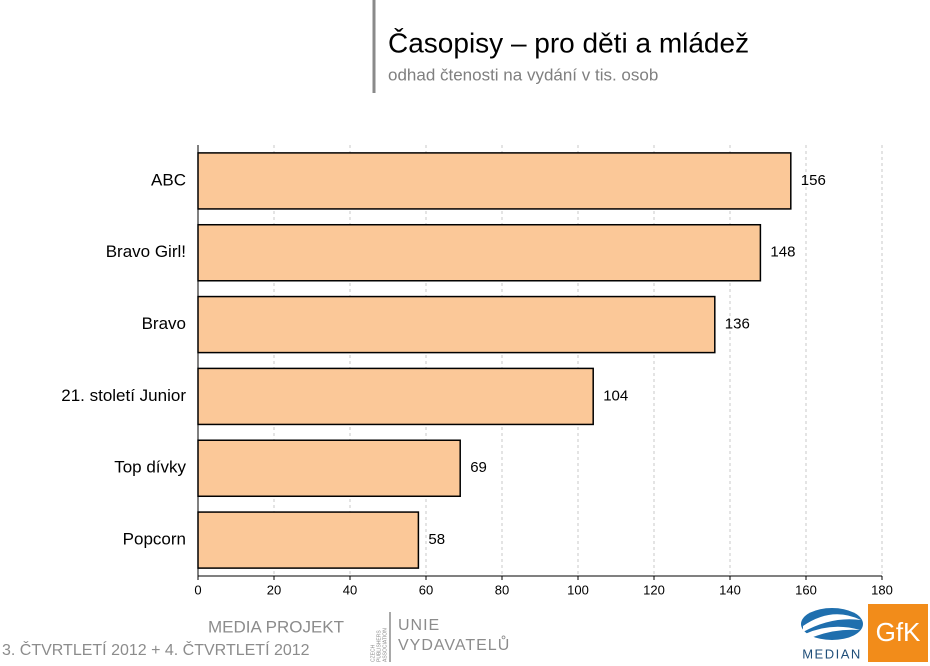 The width and height of the screenshot is (930, 666). What do you see at coordinates (568, 42) in the screenshot?
I see `chart-title: Časopisy – pro děti a mládež` at bounding box center [568, 42].